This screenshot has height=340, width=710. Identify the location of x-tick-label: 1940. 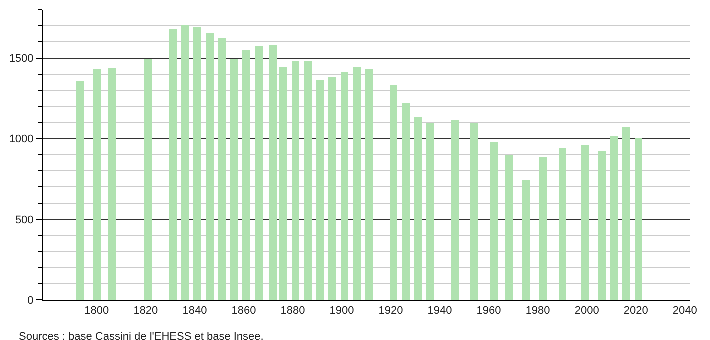
(440, 311).